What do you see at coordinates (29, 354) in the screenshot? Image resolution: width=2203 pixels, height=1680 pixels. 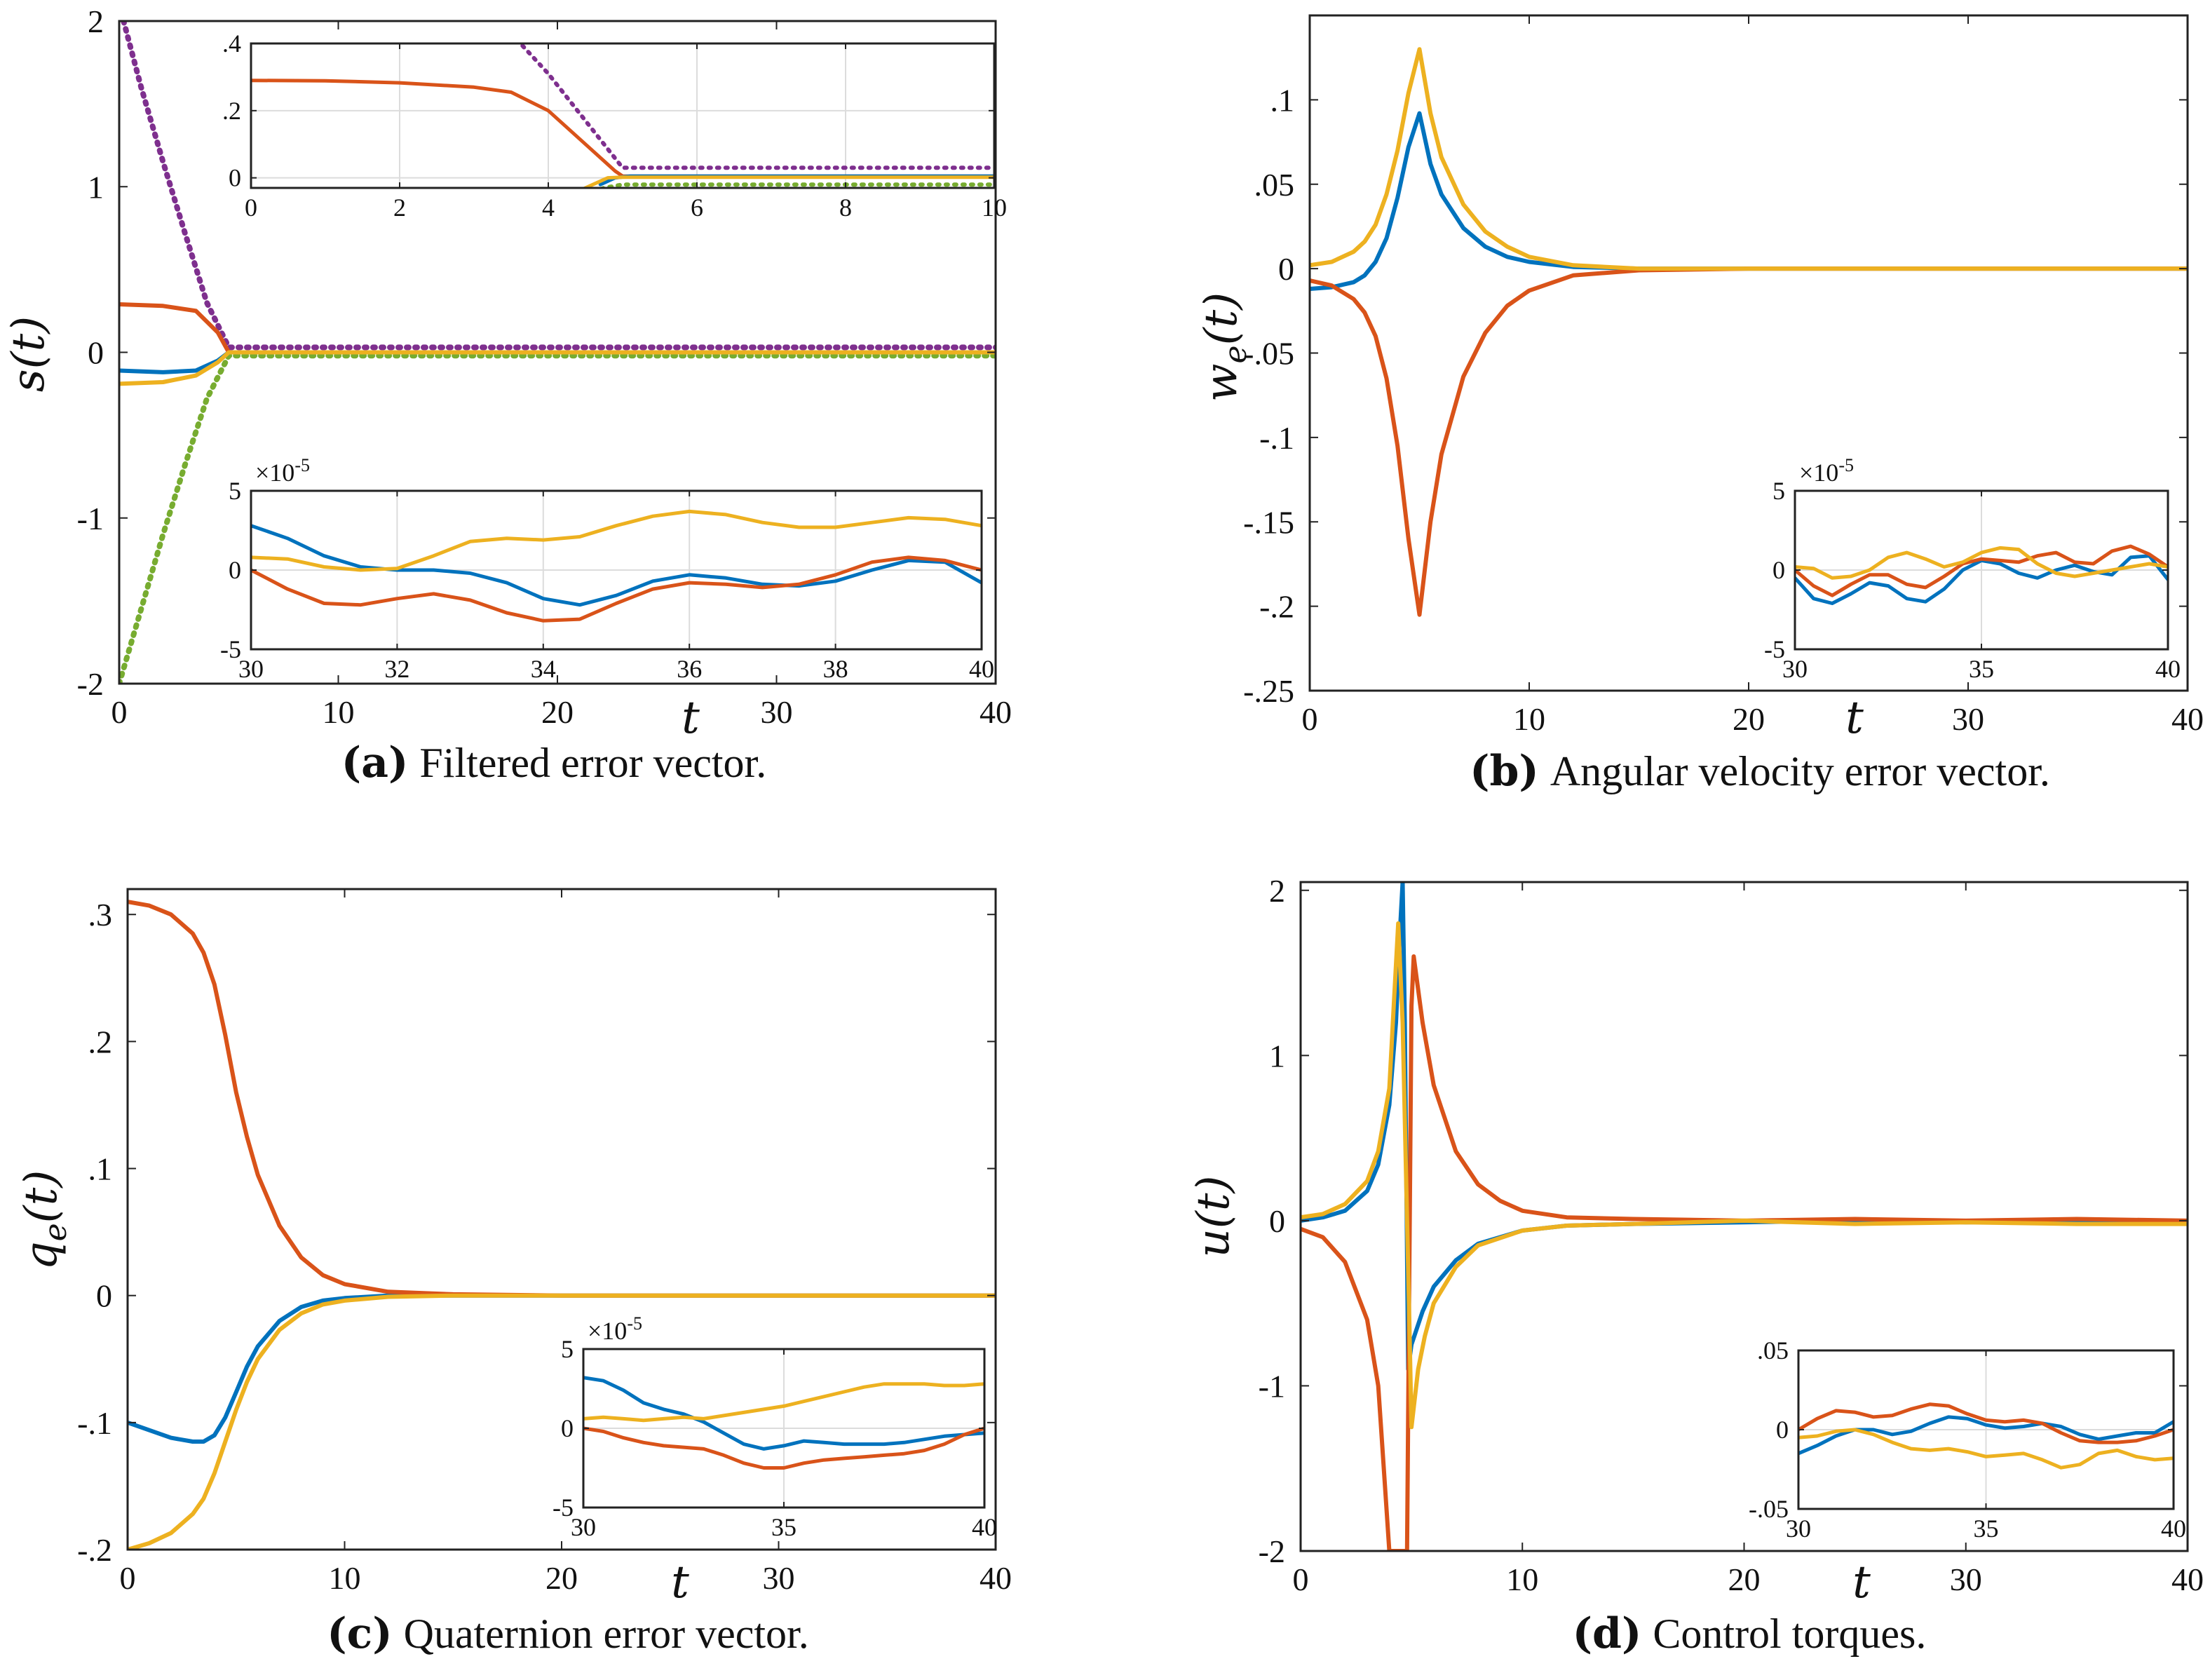 I see `chart-a-ylabel: s(t)` at bounding box center [29, 354].